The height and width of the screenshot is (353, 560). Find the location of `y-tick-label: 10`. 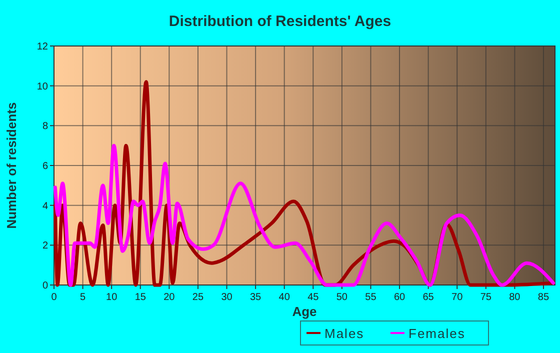

y-tick-label: 10 is located at coordinates (42, 86).